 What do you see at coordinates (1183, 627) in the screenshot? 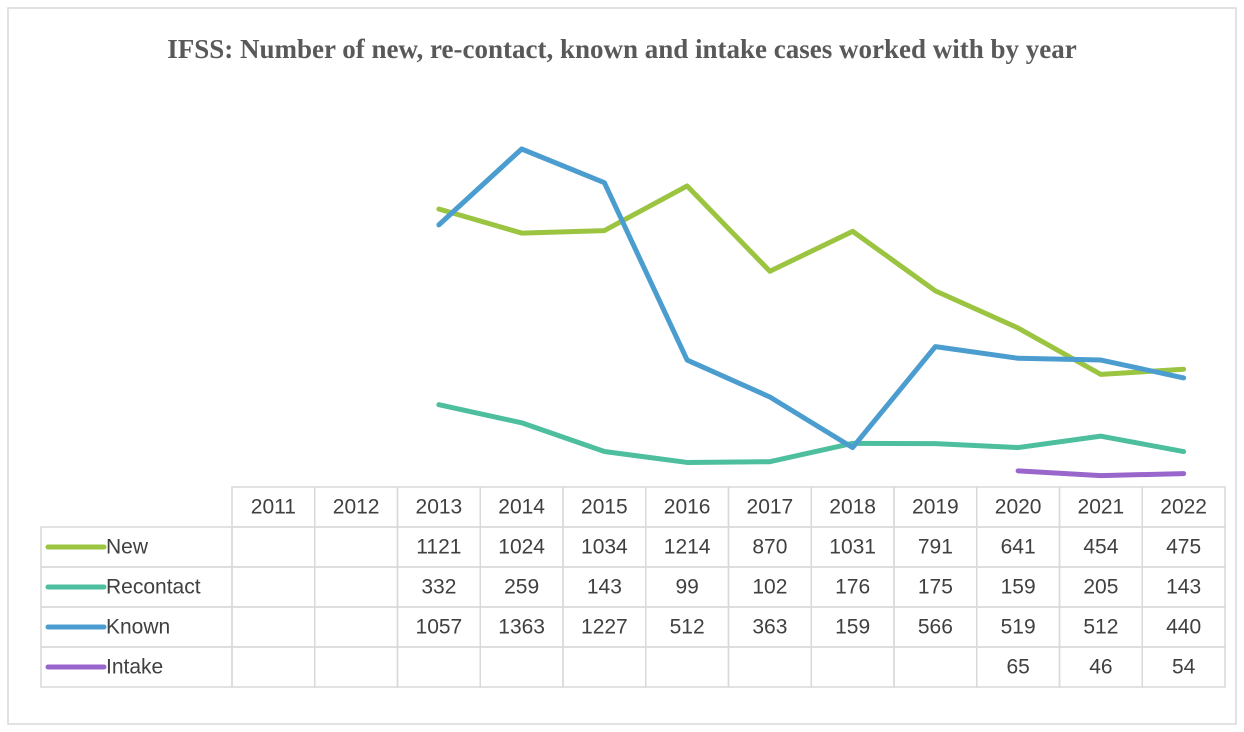
I see `table-value: 440` at bounding box center [1183, 627].